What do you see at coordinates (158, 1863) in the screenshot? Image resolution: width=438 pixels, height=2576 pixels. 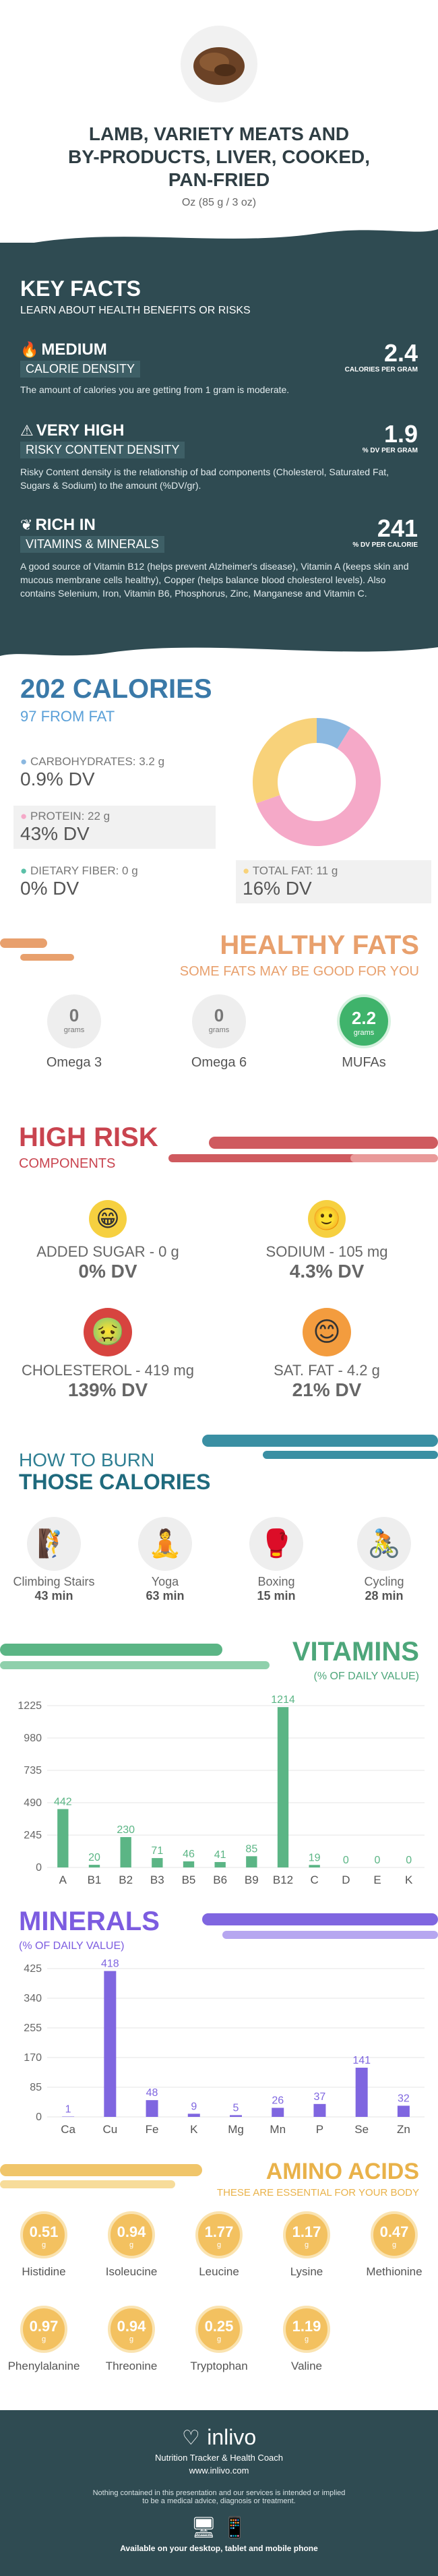 I see `vitamins-bar-b3` at bounding box center [158, 1863].